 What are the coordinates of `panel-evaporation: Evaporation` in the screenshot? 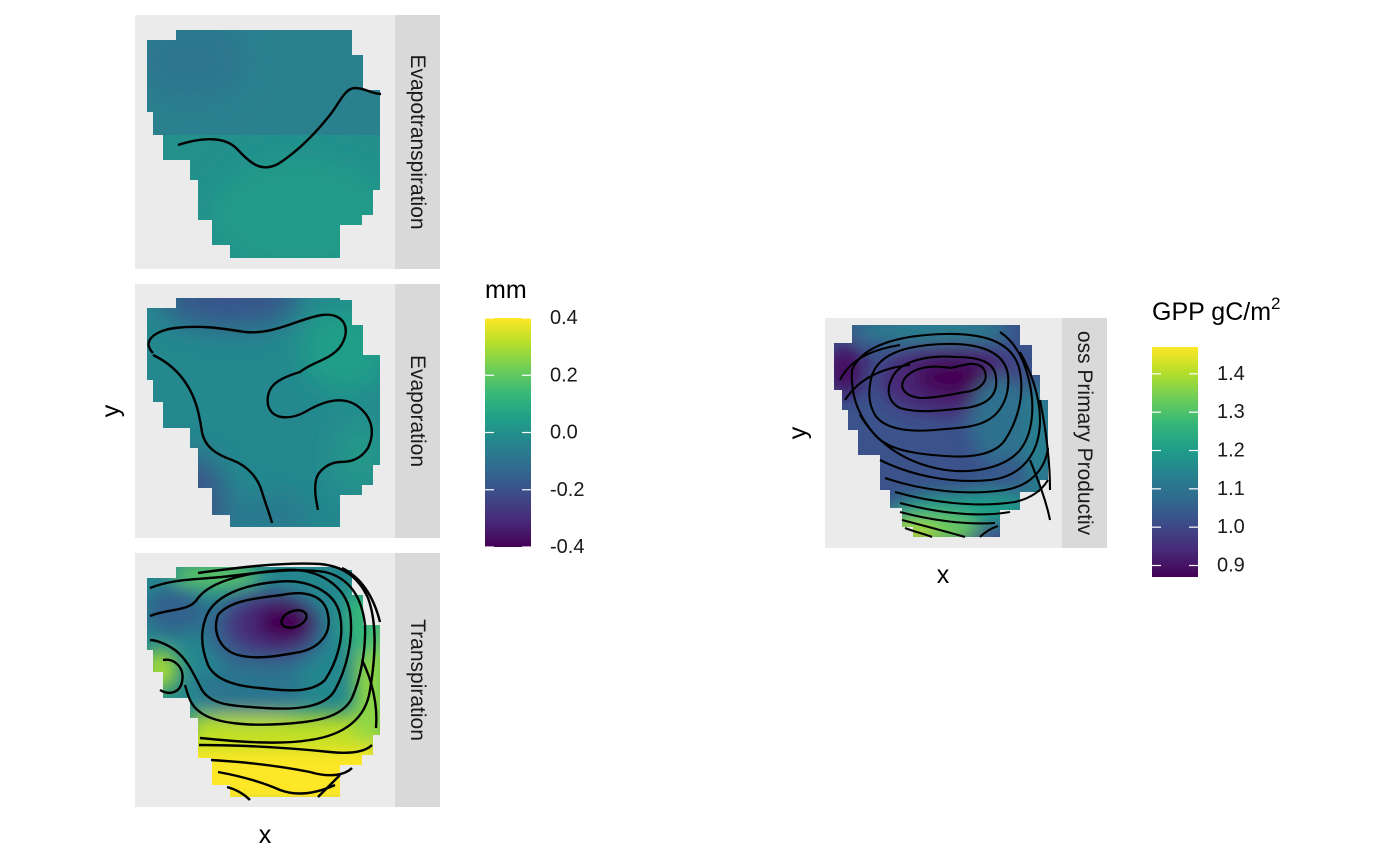 It's located at (287, 411).